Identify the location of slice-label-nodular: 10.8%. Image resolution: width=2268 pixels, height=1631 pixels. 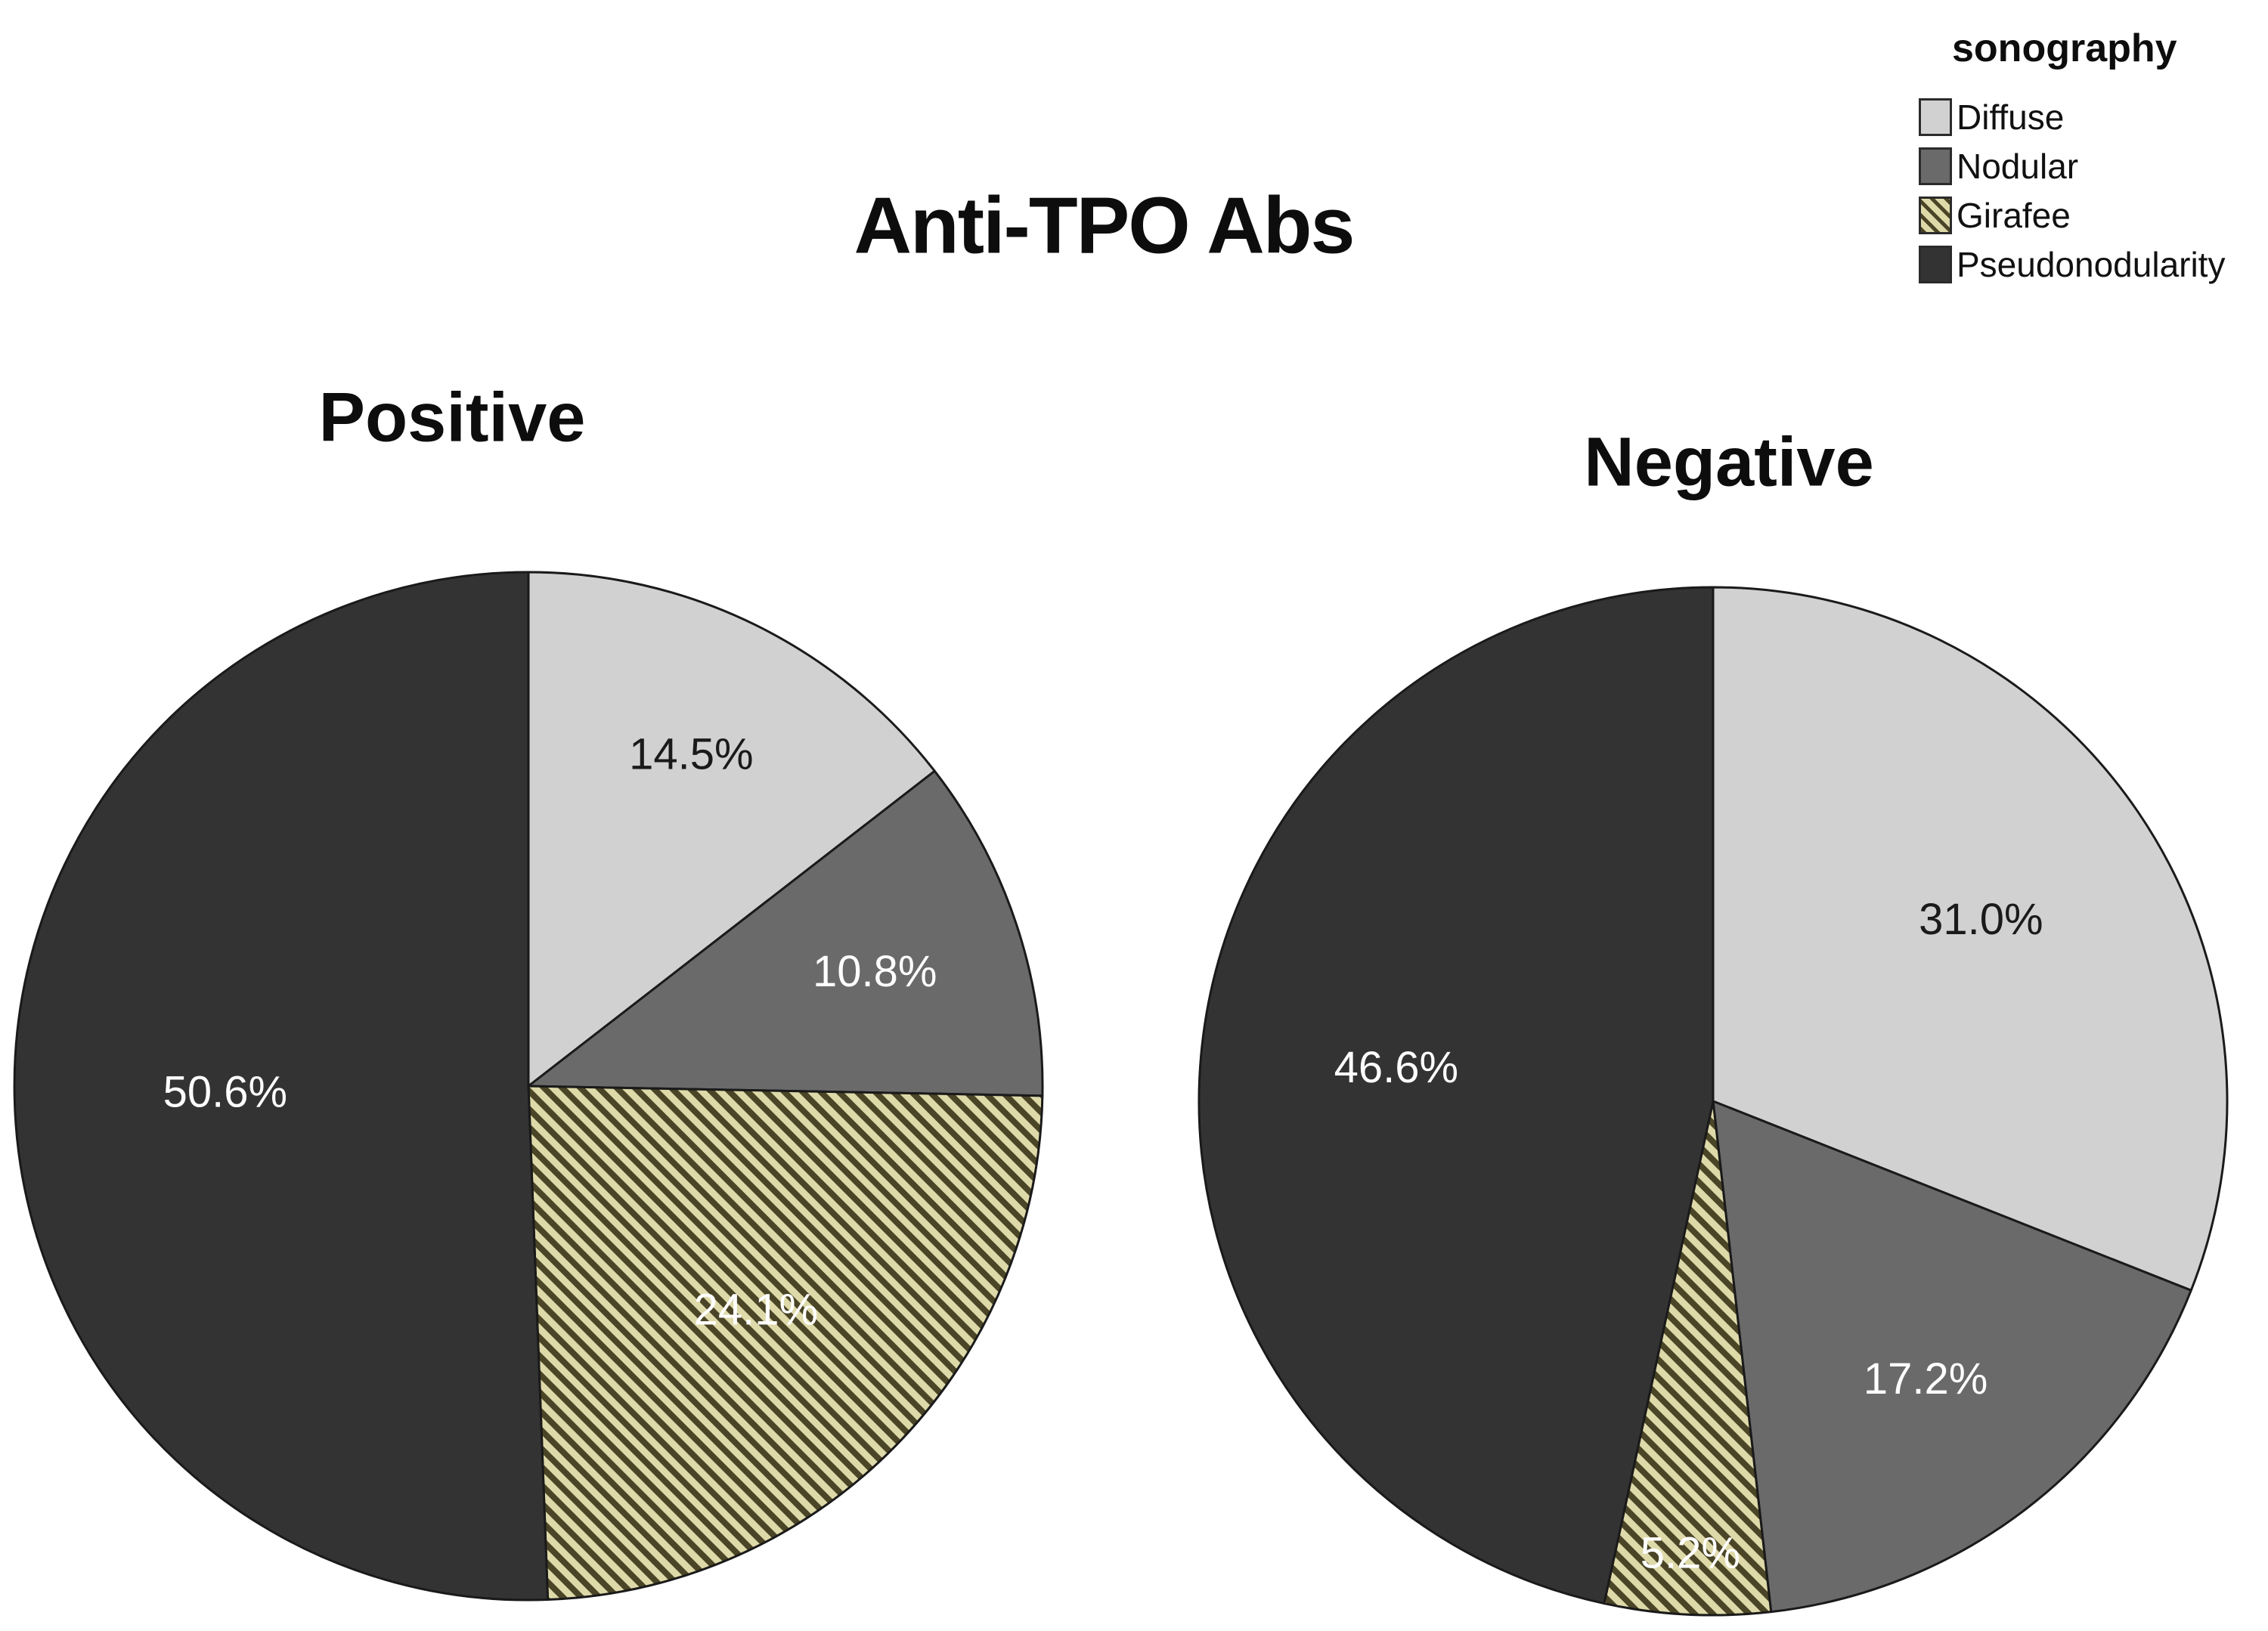
(875, 971).